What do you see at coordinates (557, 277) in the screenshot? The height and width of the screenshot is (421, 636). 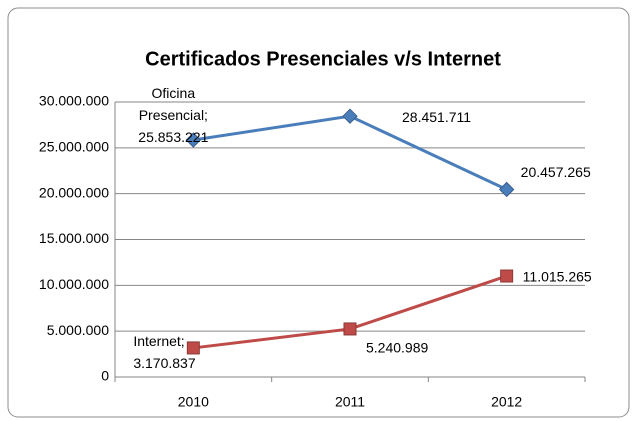 I see `data-label: 11.015.265` at bounding box center [557, 277].